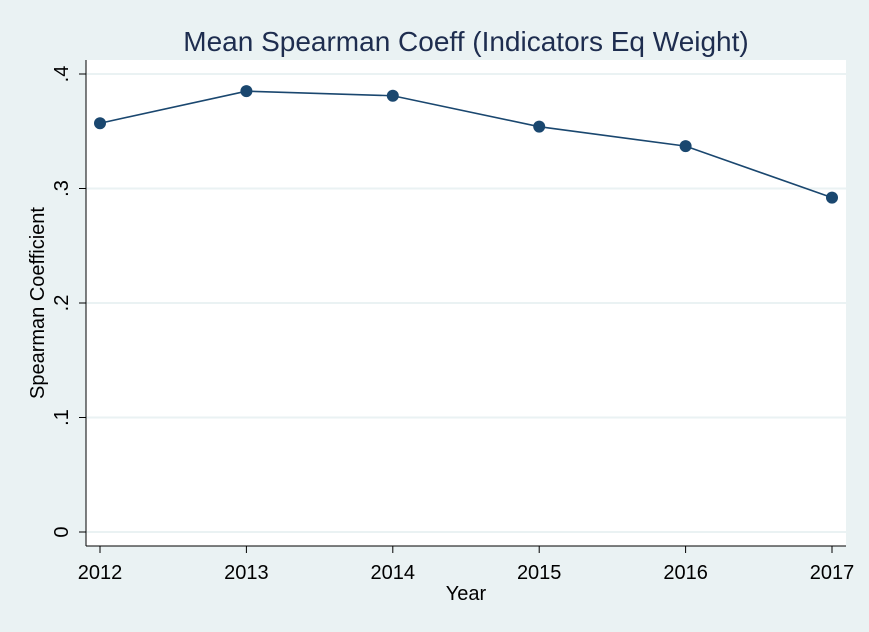  What do you see at coordinates (832, 573) in the screenshot?
I see `x-tick-label: 2017` at bounding box center [832, 573].